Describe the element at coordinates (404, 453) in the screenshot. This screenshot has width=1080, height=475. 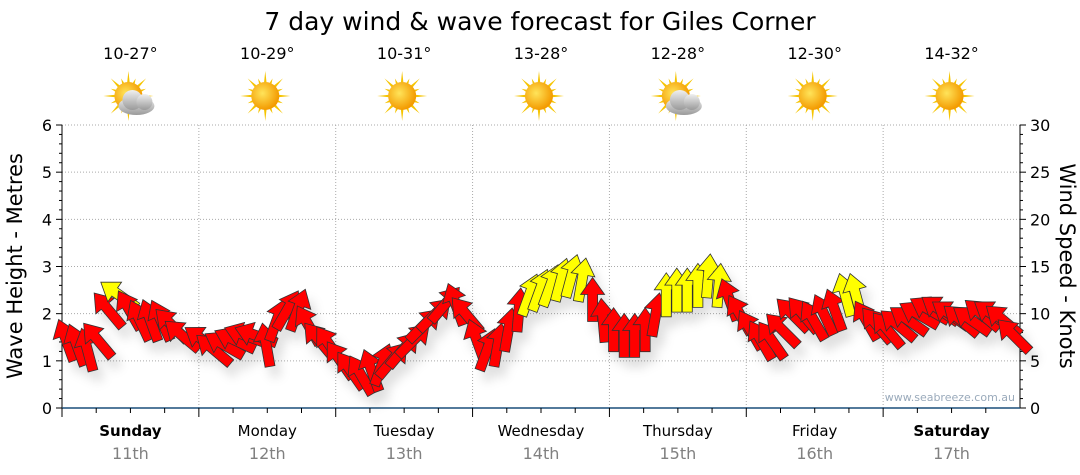
I see `day-date-label: 13th` at that location.